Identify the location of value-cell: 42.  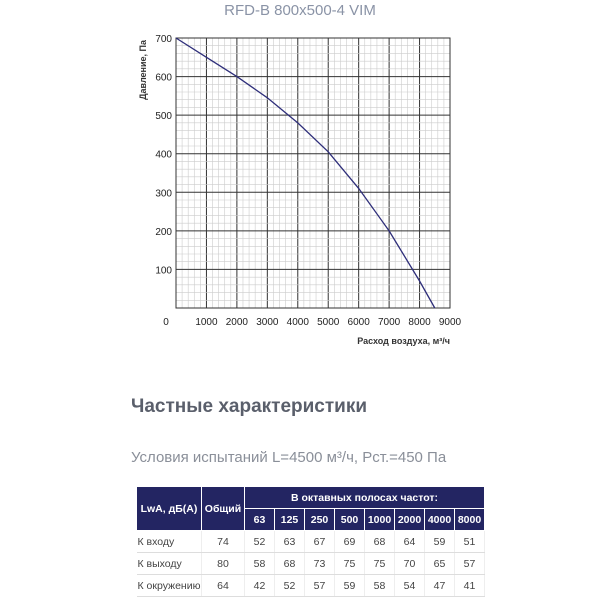
(259, 585).